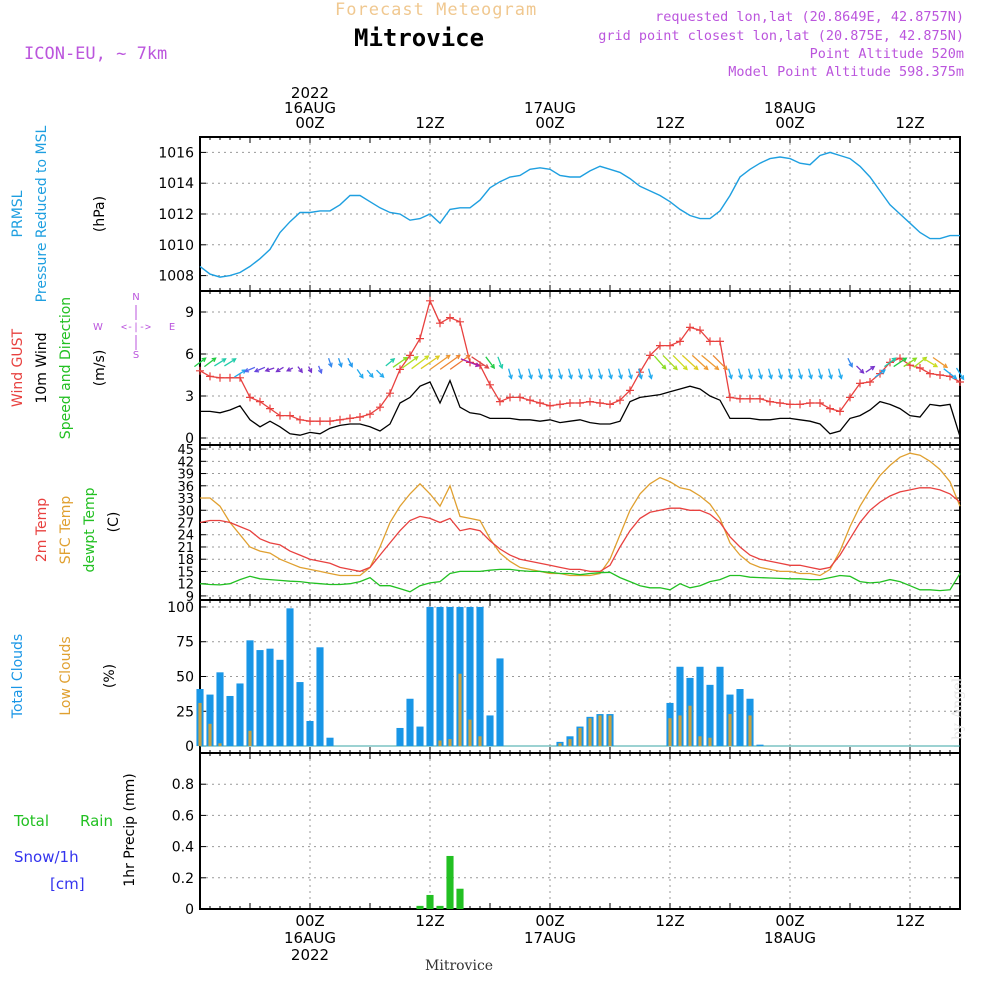 The image size is (1000, 1000). Describe the element at coordinates (66, 675) in the screenshot. I see `label-low-clouds: Low Clouds` at that location.